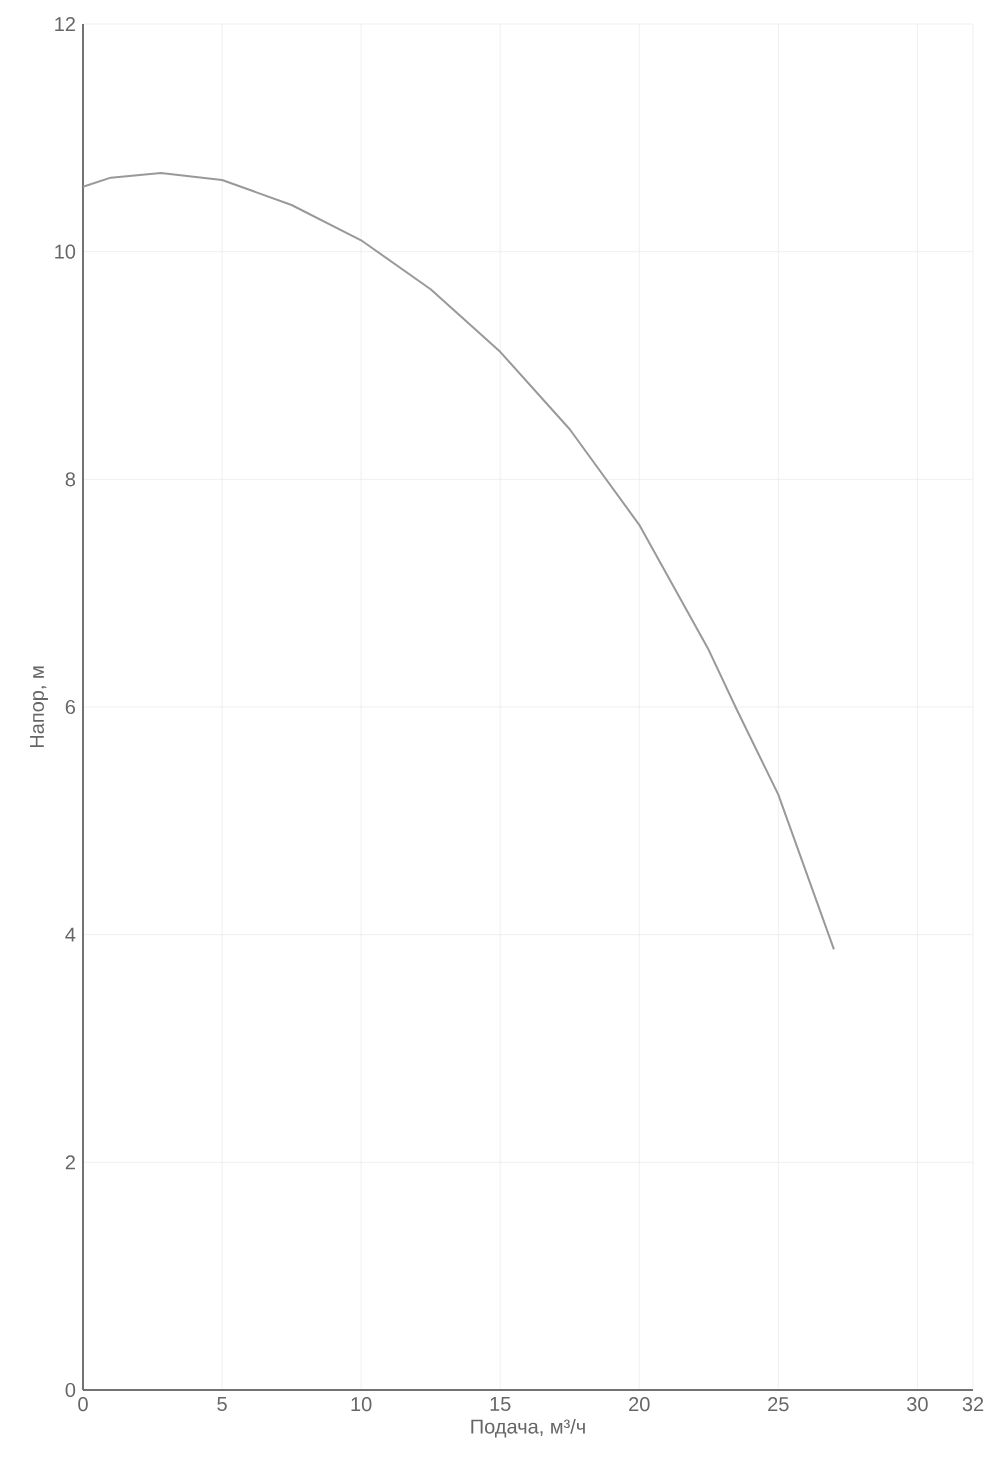 This screenshot has height=1458, width=1000. What do you see at coordinates (65, 24) in the screenshot?
I see `y-tick-label: 12` at bounding box center [65, 24].